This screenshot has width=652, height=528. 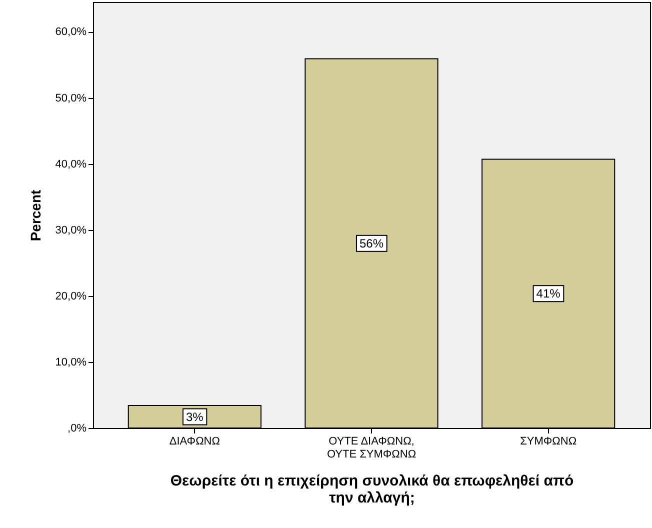 What do you see at coordinates (77, 428) in the screenshot?
I see `y-tick-label: ,0%` at bounding box center [77, 428].